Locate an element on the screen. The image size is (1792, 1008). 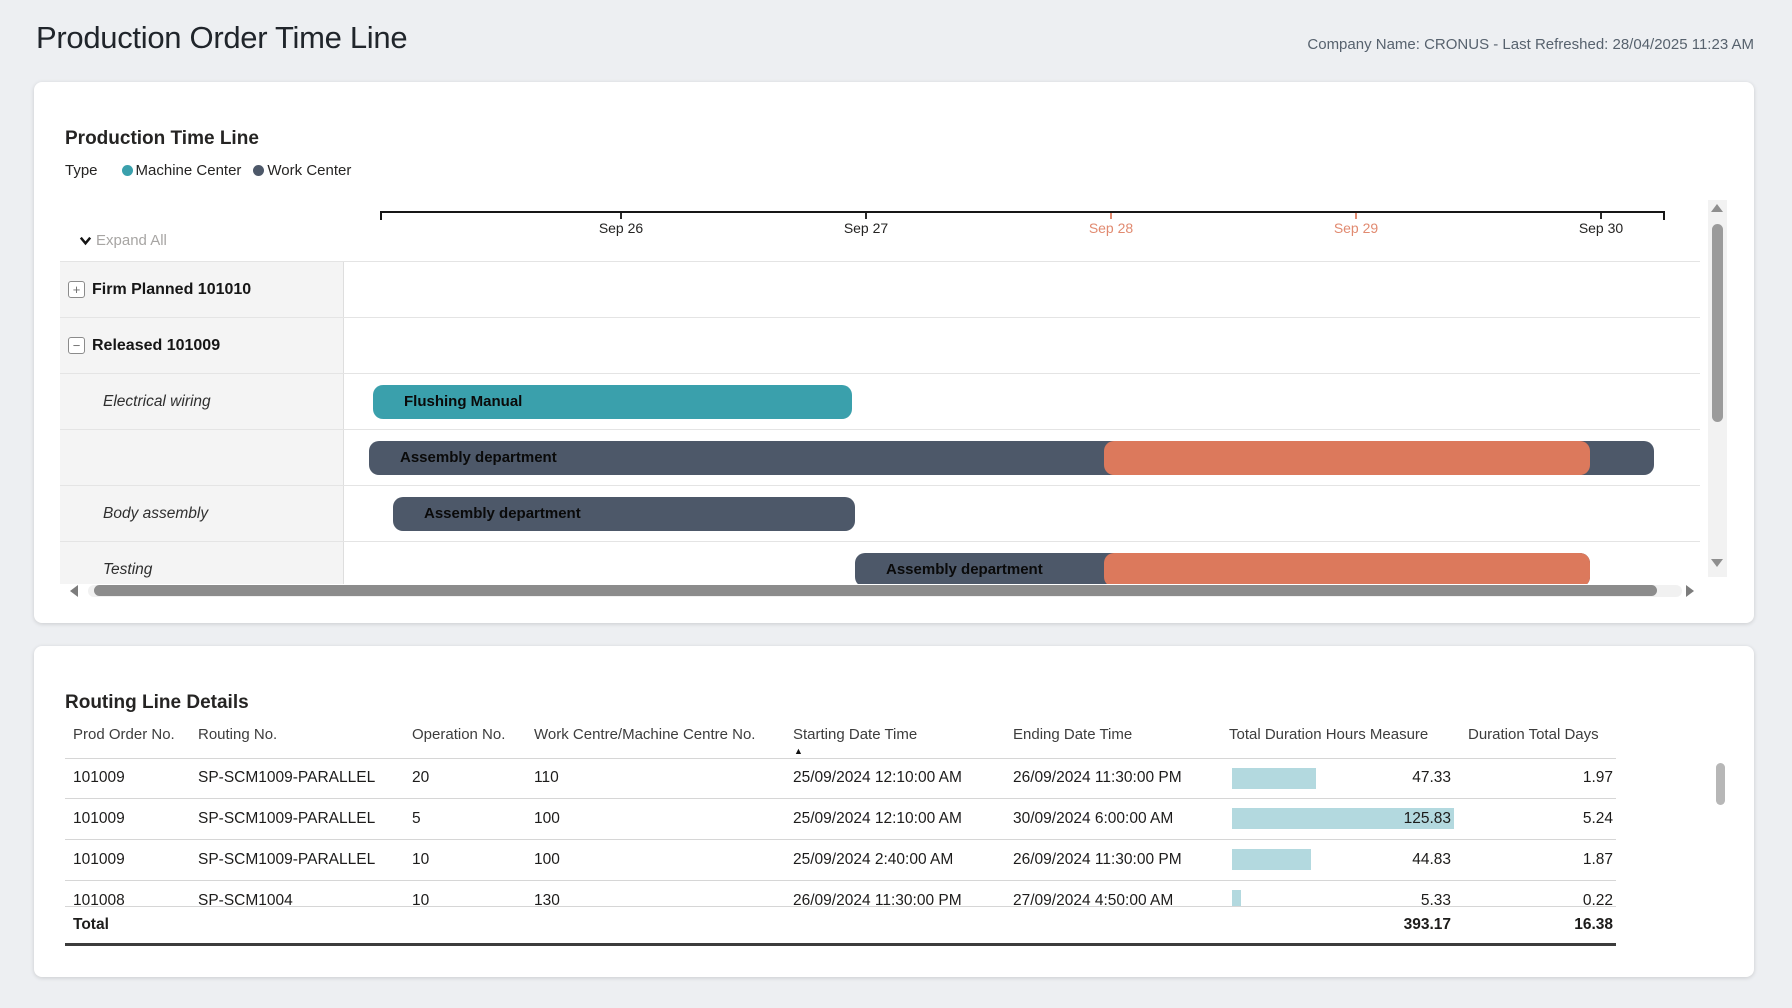
gantt-row-header: Testing is located at coordinates (202, 563).